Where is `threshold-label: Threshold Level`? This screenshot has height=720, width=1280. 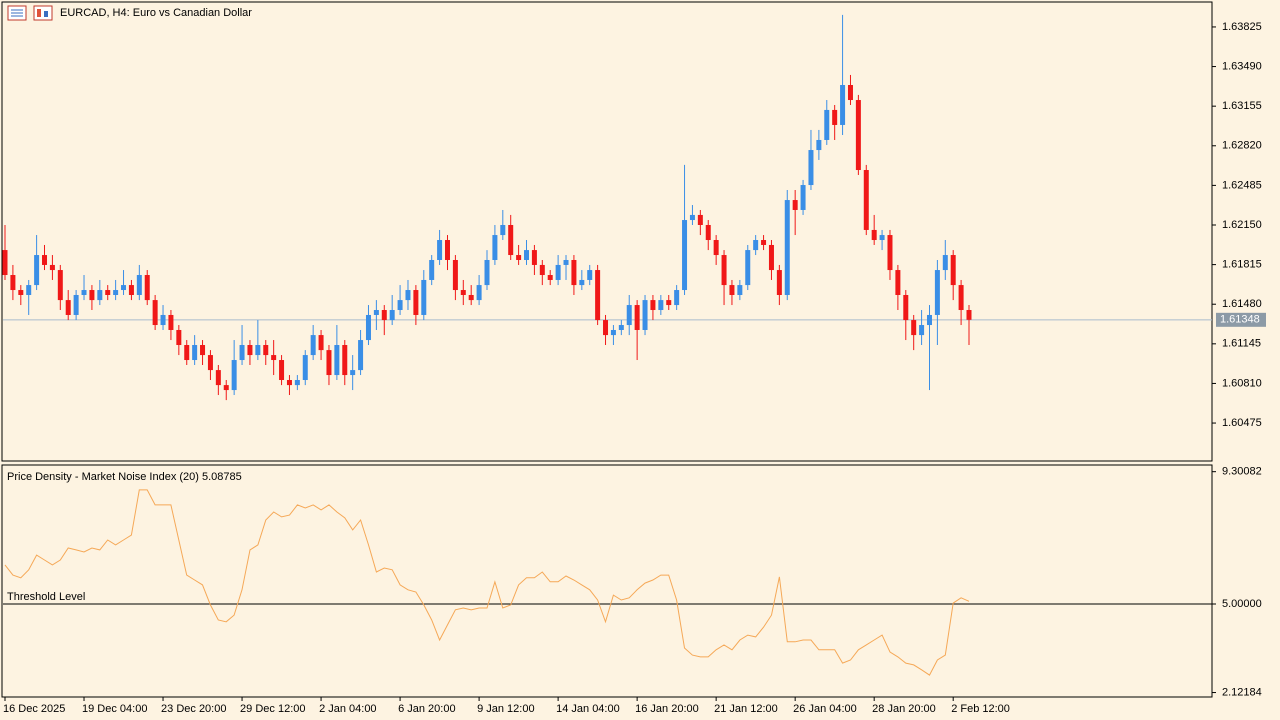 threshold-label: Threshold Level is located at coordinates (46, 597).